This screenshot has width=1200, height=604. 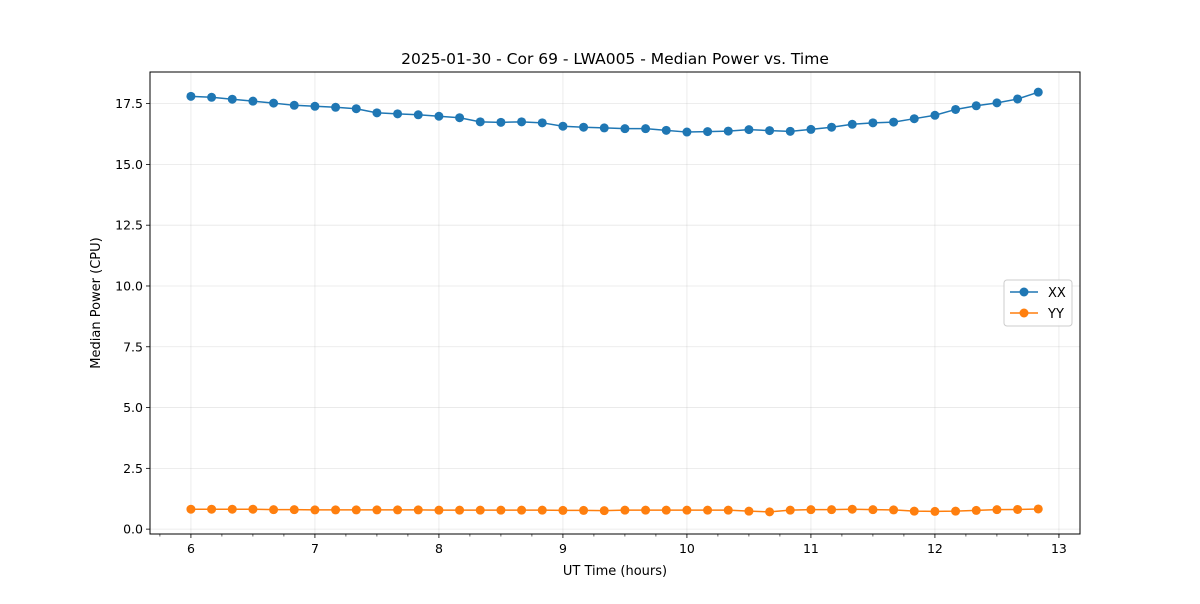 I want to click on x-tick-label-7: 13, so click(x=1059, y=548).